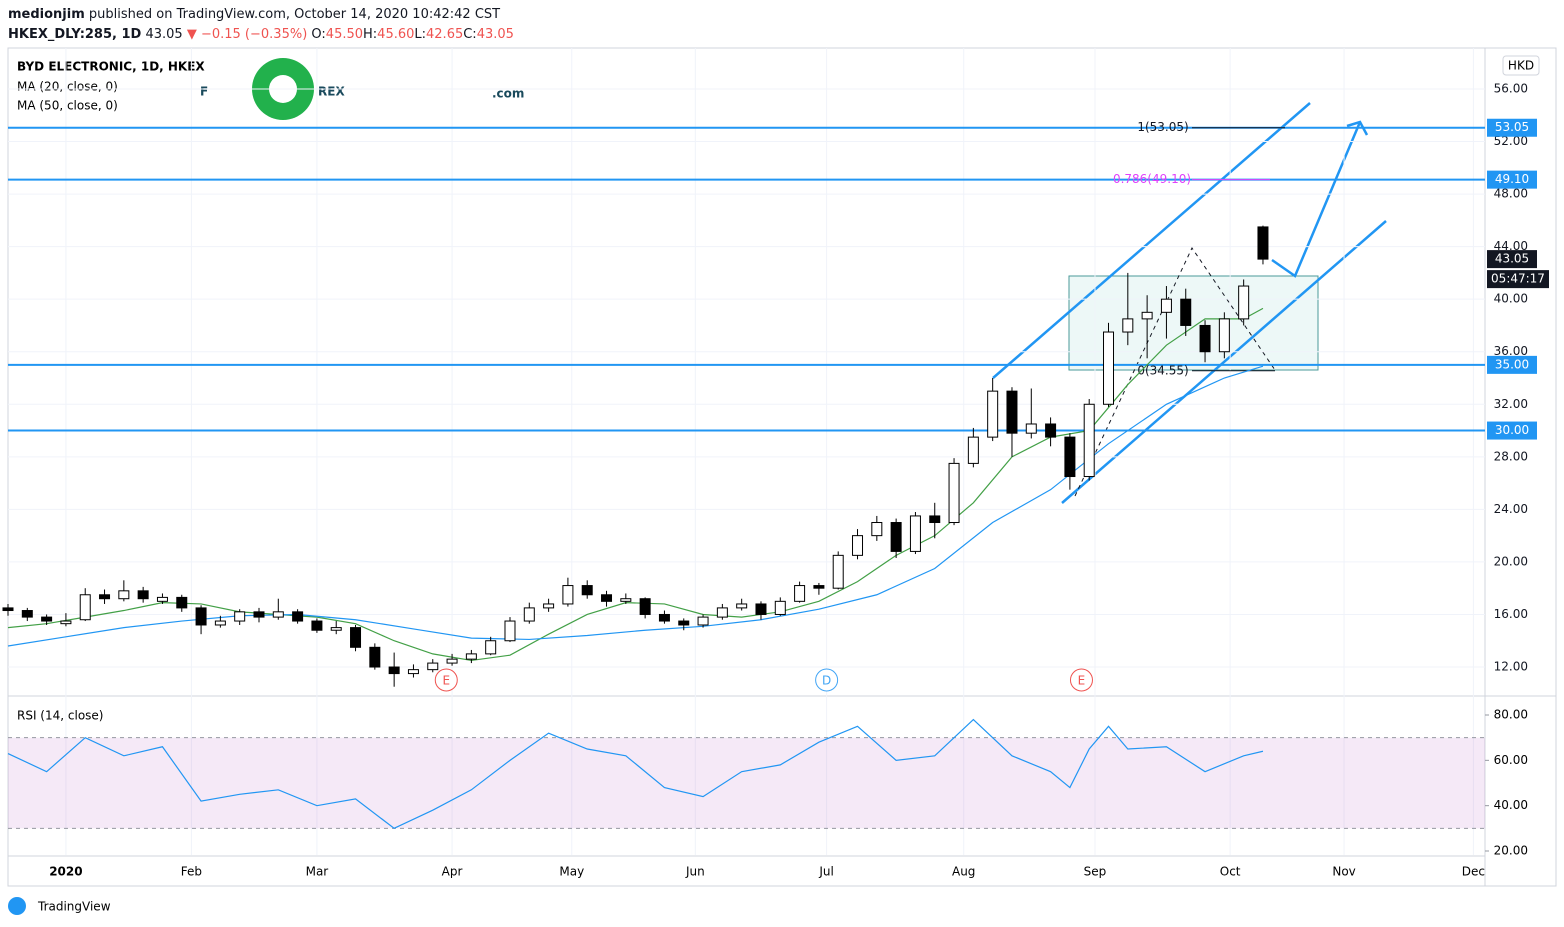 Image resolution: width=1564 pixels, height=927 pixels. Describe the element at coordinates (1162, 127) in the screenshot. I see `fib-label: 1(53.05)` at that location.